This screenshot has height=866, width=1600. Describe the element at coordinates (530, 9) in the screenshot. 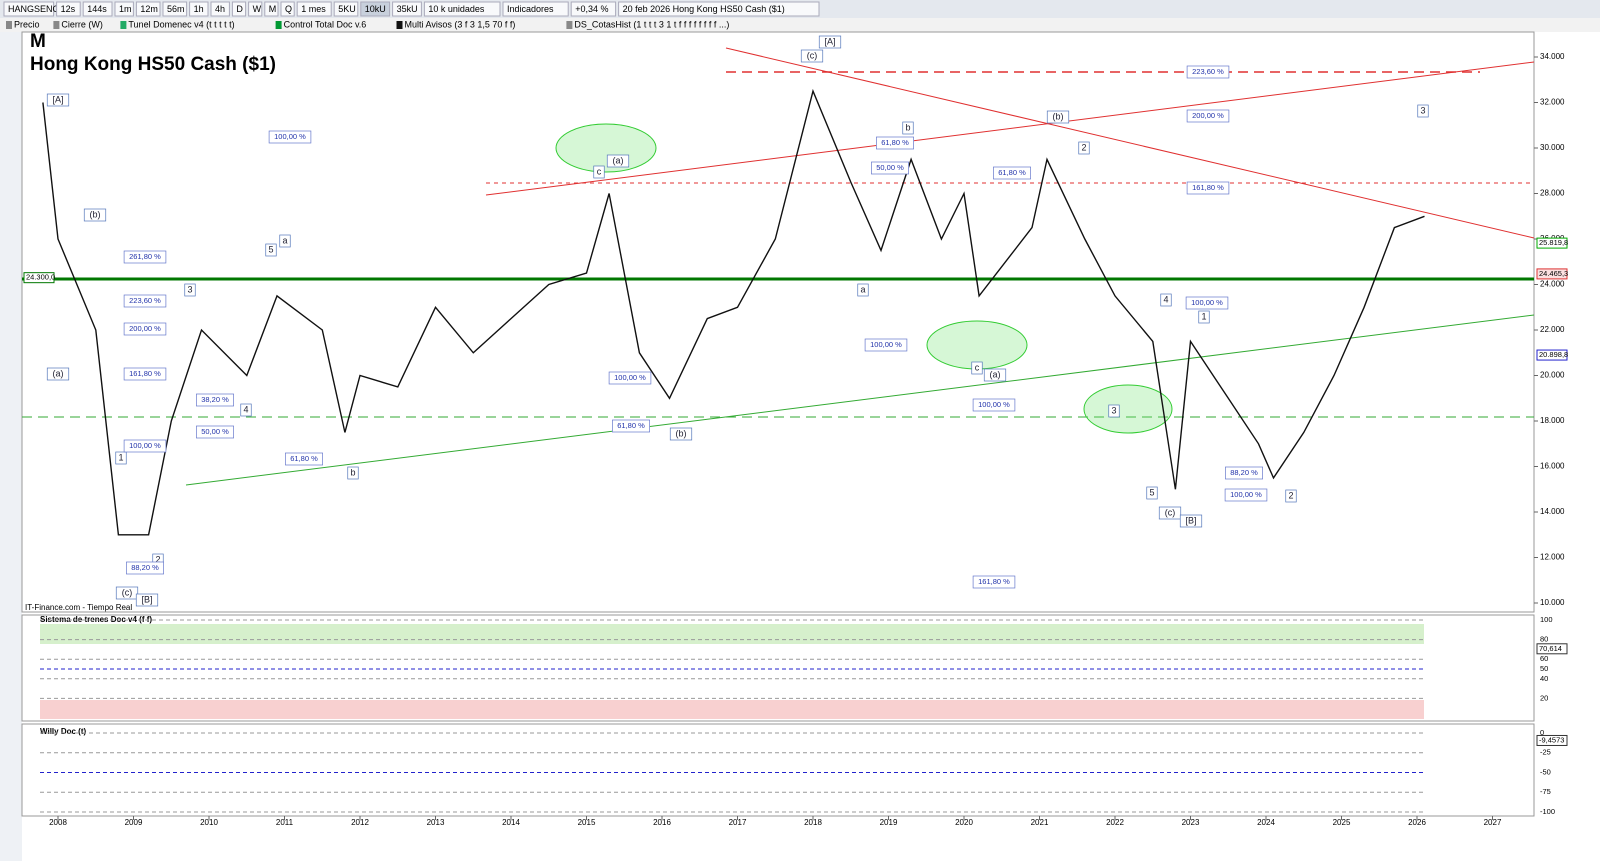

I see `toolbar-label: Indicadores` at that location.